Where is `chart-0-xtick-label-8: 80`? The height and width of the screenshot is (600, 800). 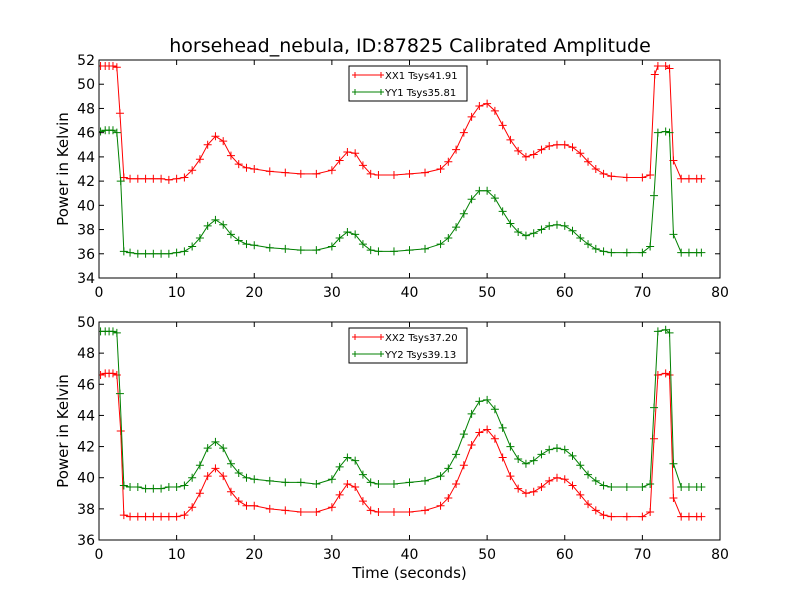
chart-0-xtick-label-8: 80 is located at coordinates (720, 293).